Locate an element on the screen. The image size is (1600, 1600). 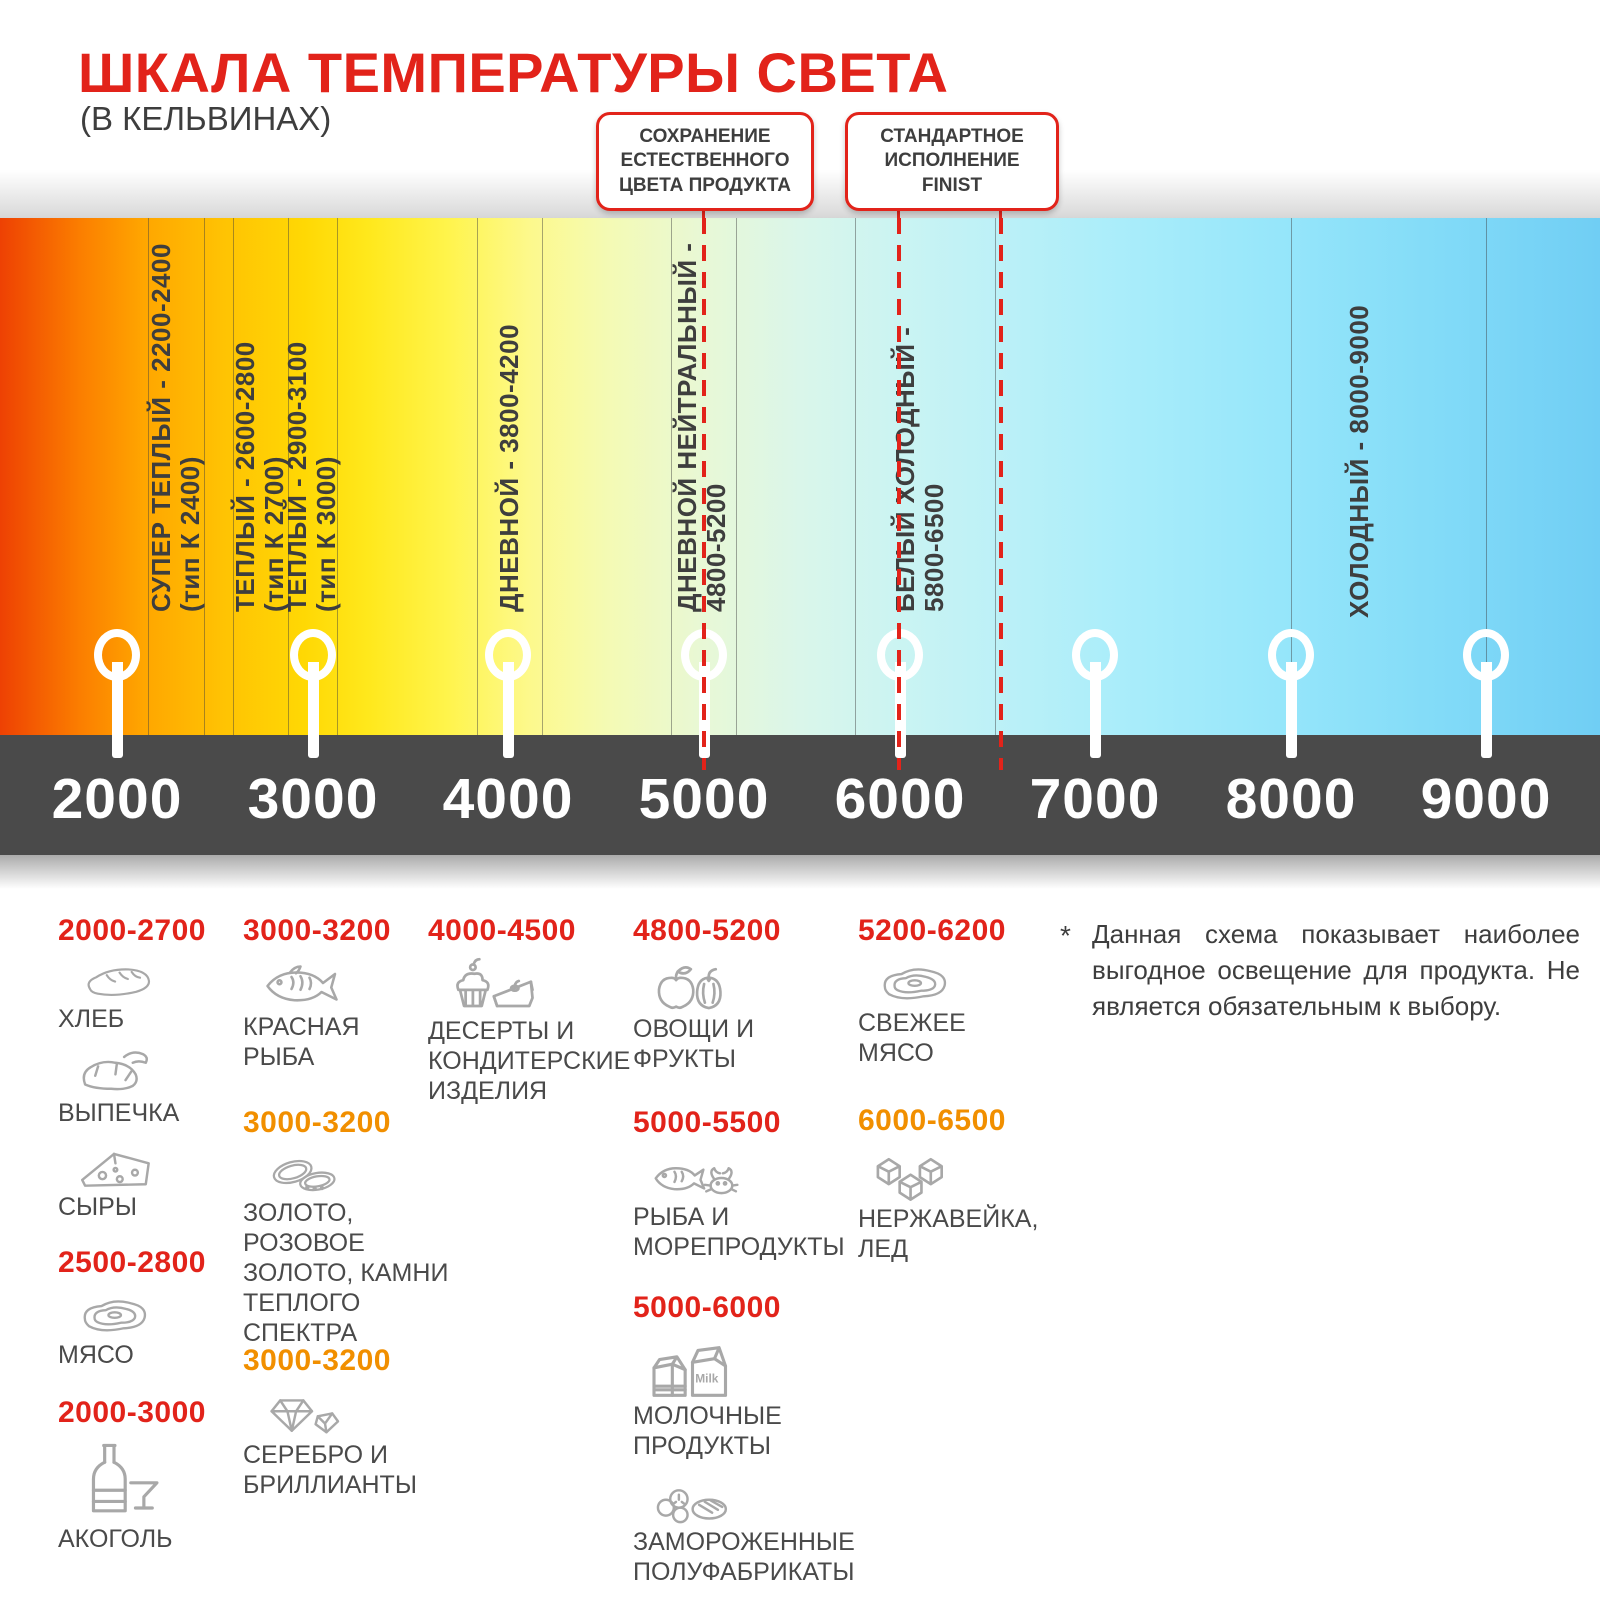
product-label: ОВОЩИ И ФРУКТЫ is located at coordinates (694, 1044).